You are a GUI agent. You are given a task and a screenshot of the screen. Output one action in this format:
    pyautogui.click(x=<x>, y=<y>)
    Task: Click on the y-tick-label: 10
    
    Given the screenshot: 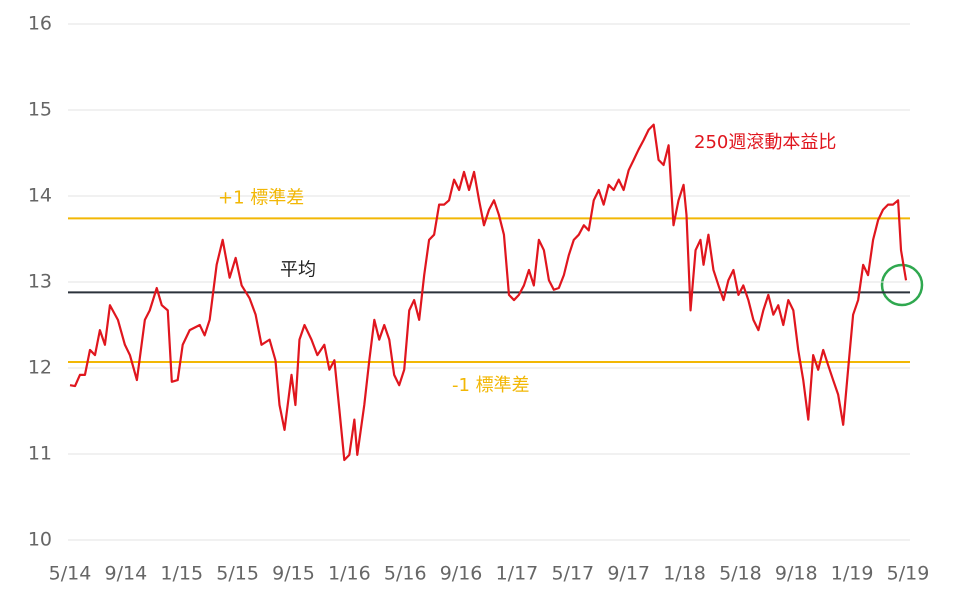 What is the action you would take?
    pyautogui.click(x=40, y=540)
    